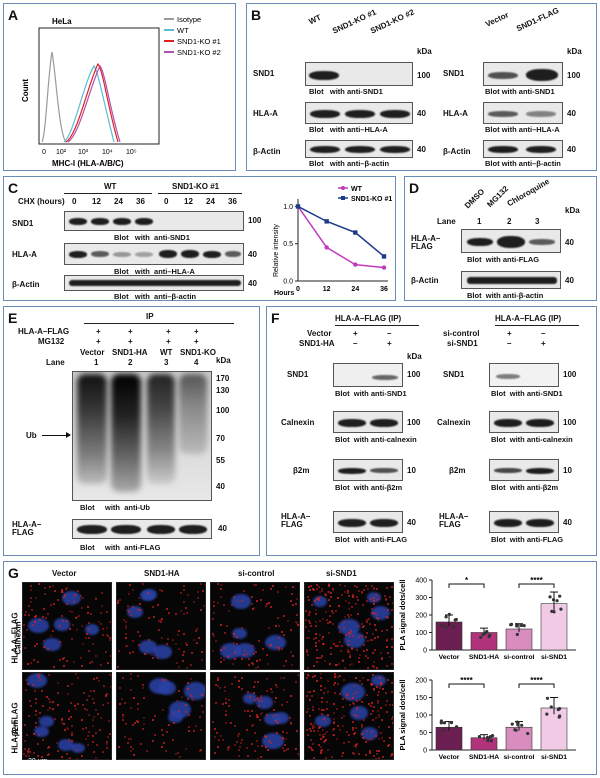  What do you see at coordinates (64, 573) in the screenshot?
I see `col-vector: Vector` at bounding box center [64, 573].